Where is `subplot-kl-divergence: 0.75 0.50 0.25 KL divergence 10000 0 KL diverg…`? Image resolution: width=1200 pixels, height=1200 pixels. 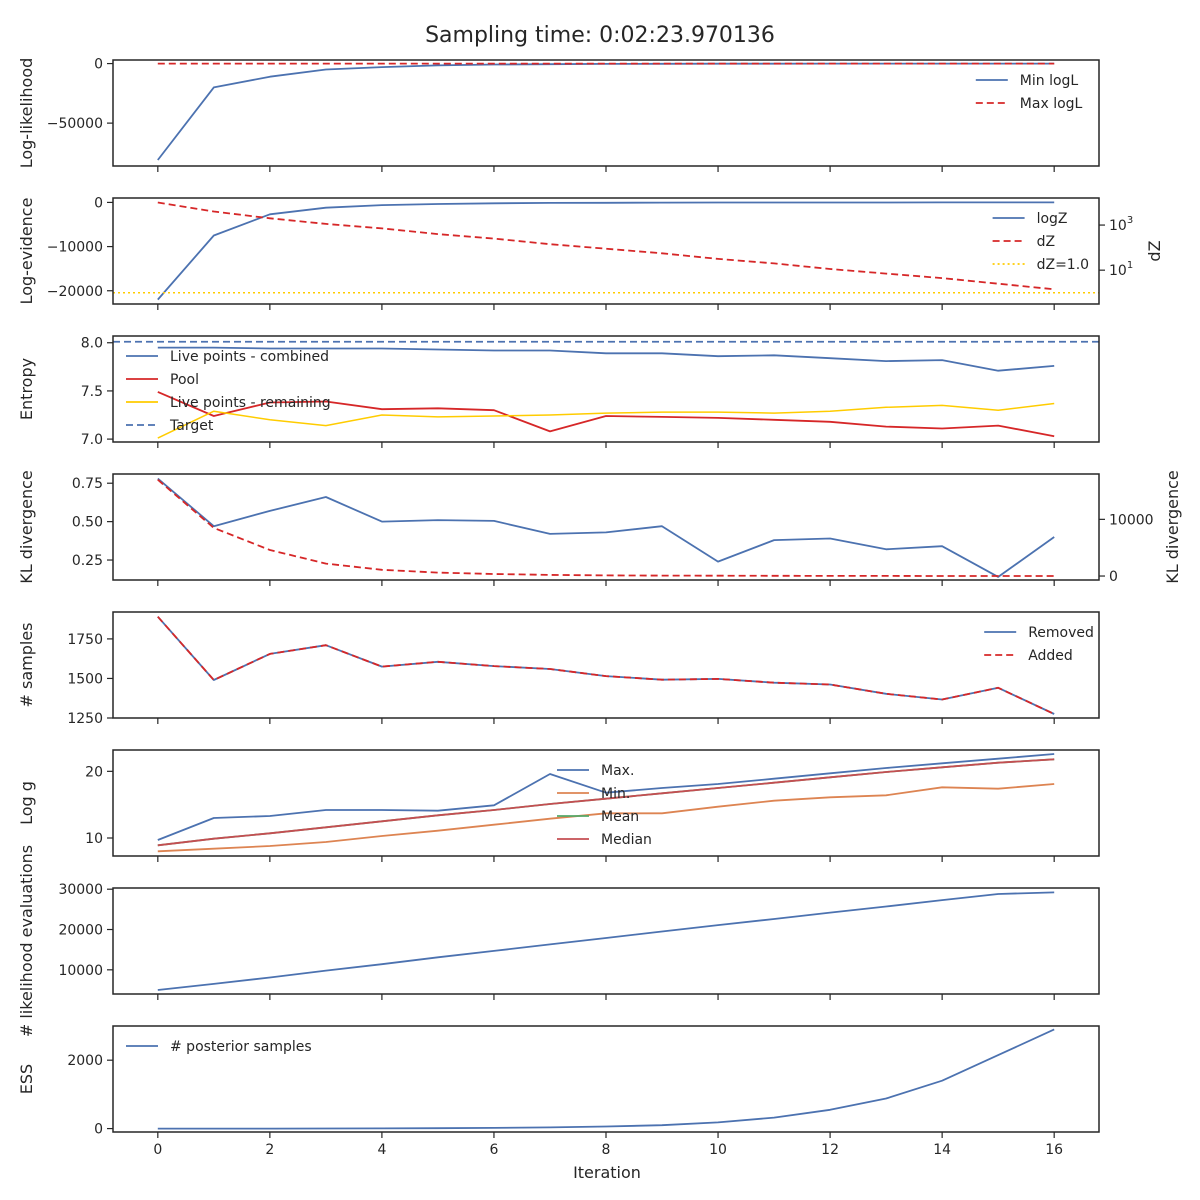
subplot-kl-divergence: 0.75 0.50 0.25 KL divergence 10000 0 KL diverg… is located at coordinates (599, 528).